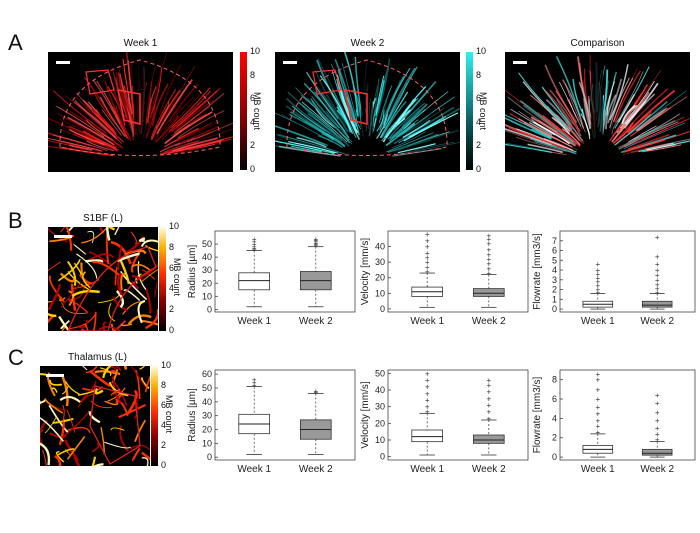 This screenshot has height=533, width=700. Describe the element at coordinates (103, 279) in the screenshot. I see `s1bf-image` at that location.